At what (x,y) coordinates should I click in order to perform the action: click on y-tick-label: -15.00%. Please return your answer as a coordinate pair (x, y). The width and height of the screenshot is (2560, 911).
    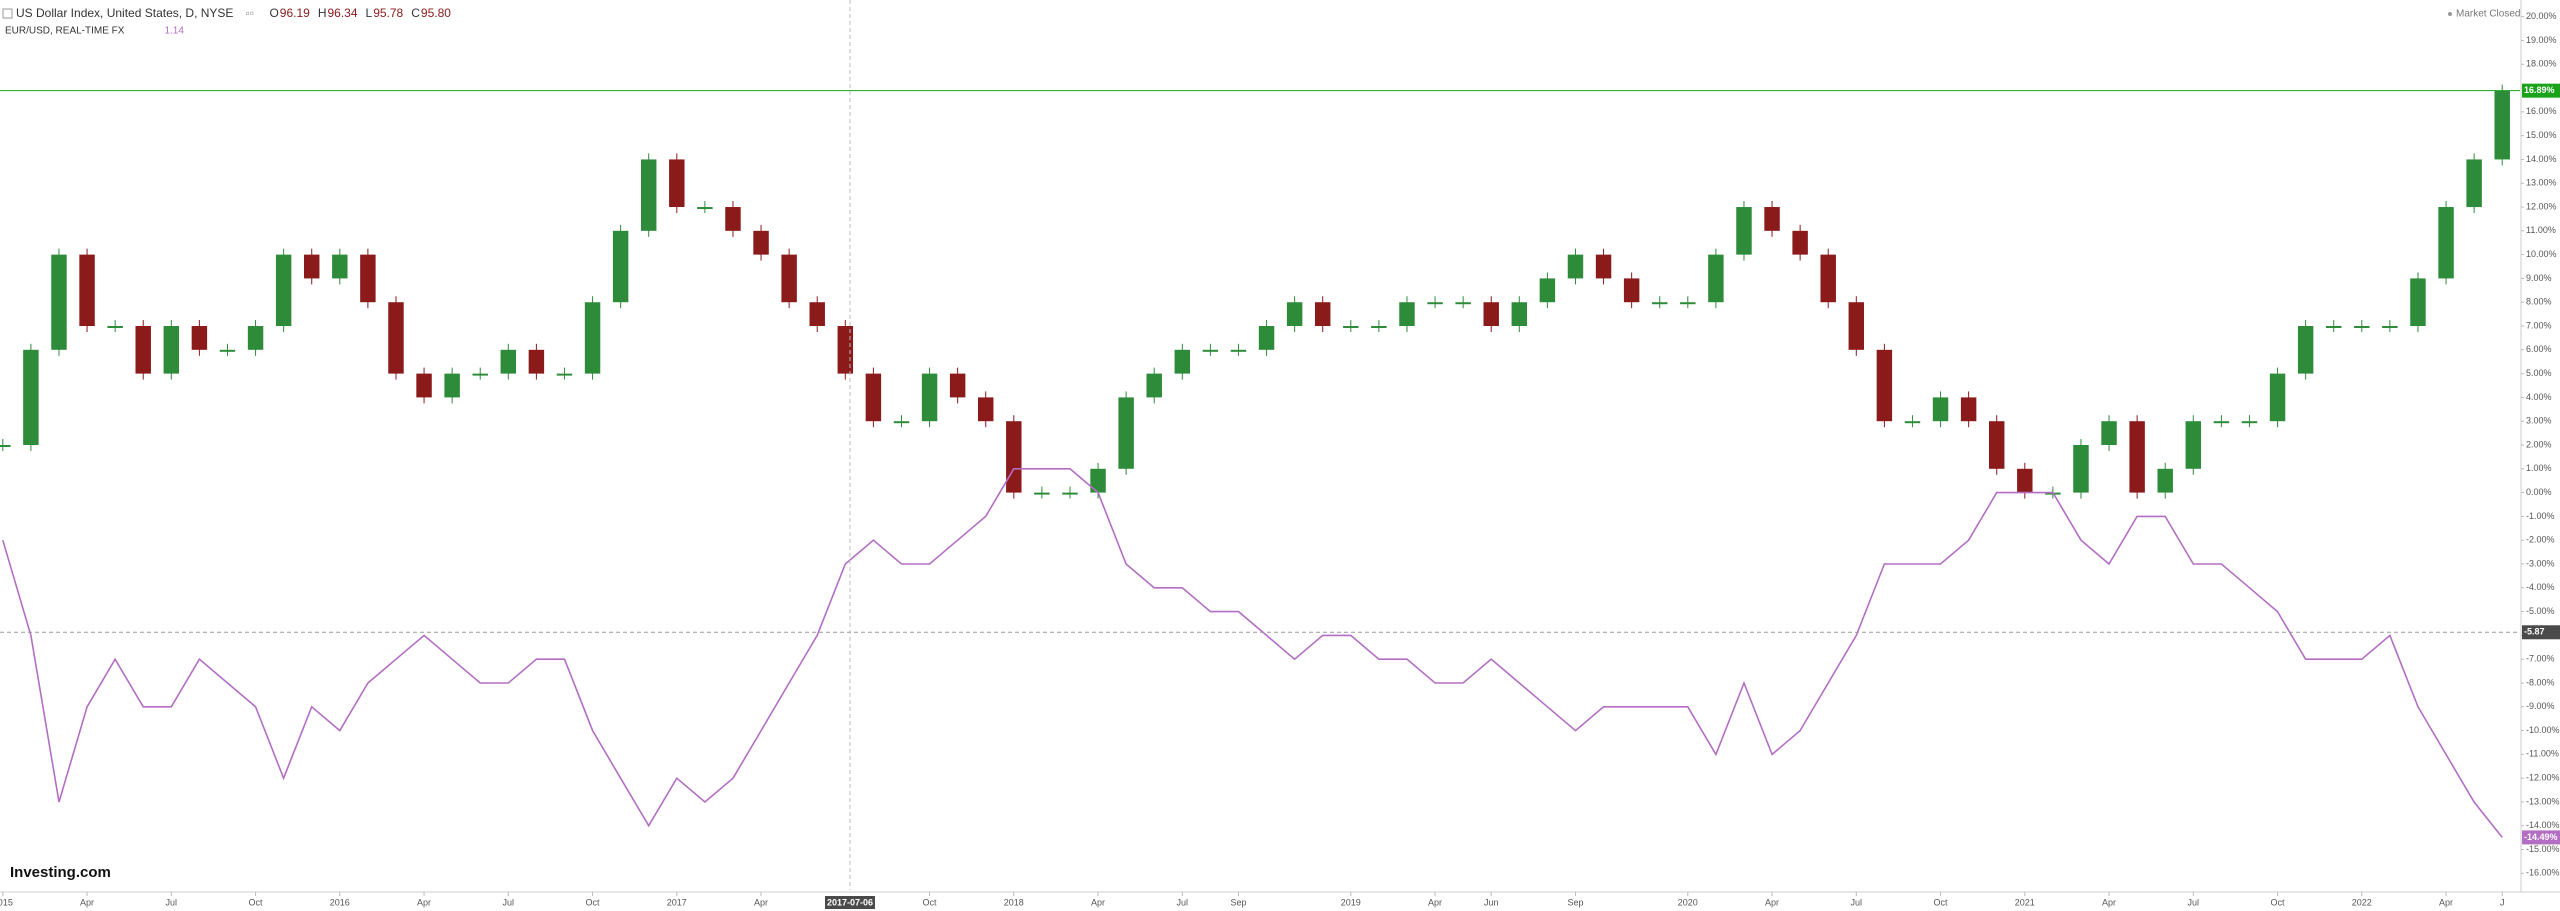
    Looking at the image, I should click on (2543, 849).